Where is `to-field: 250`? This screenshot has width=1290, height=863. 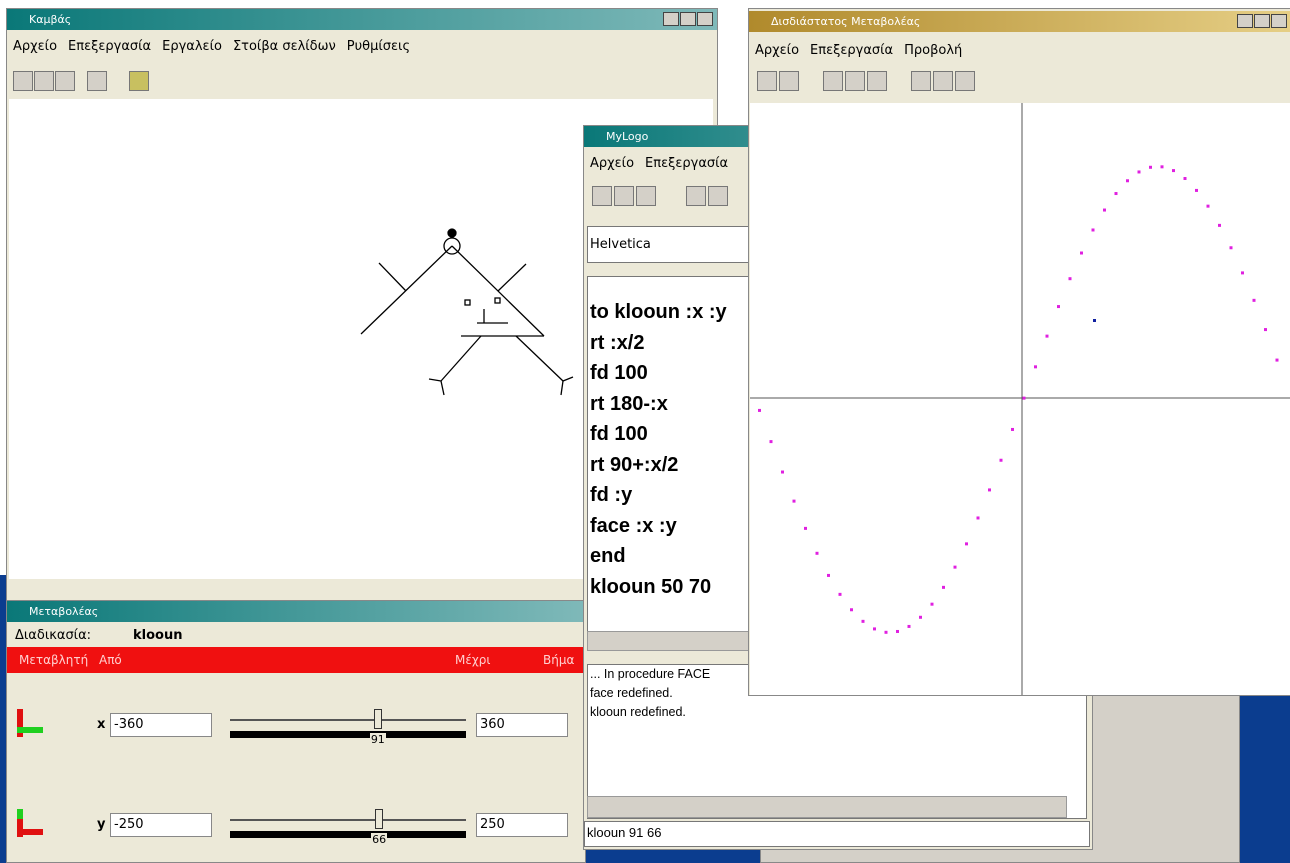
to-field: 250 is located at coordinates (522, 825).